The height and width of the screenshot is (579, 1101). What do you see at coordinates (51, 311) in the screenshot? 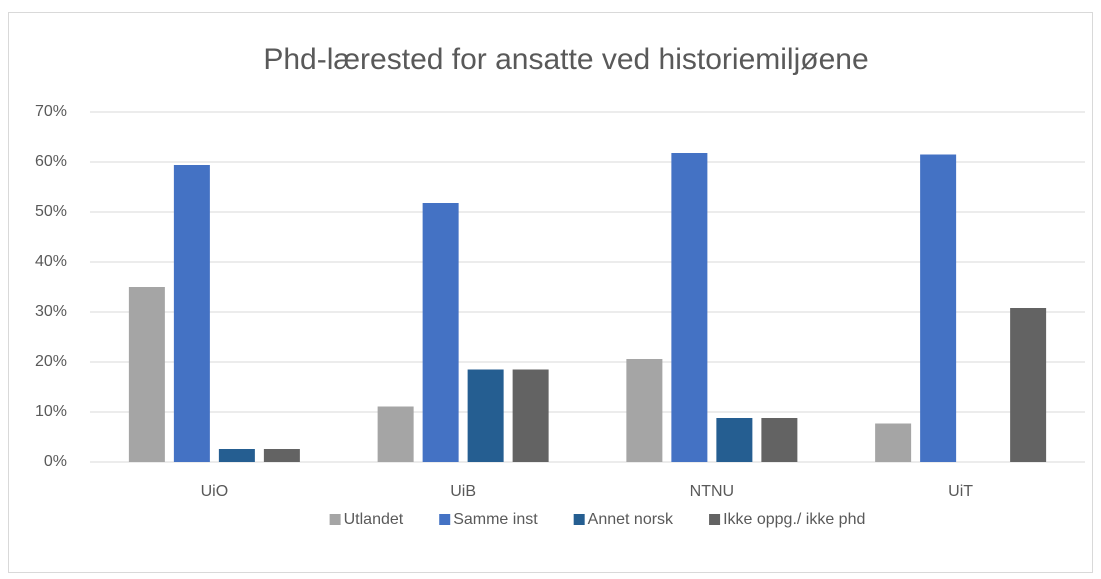
I see `y-tick-label: 30%` at bounding box center [51, 311].